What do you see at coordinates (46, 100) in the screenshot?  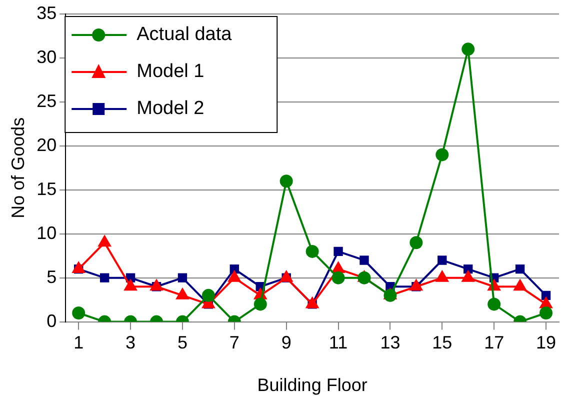 I see `y-tick-label: 25` at bounding box center [46, 100].